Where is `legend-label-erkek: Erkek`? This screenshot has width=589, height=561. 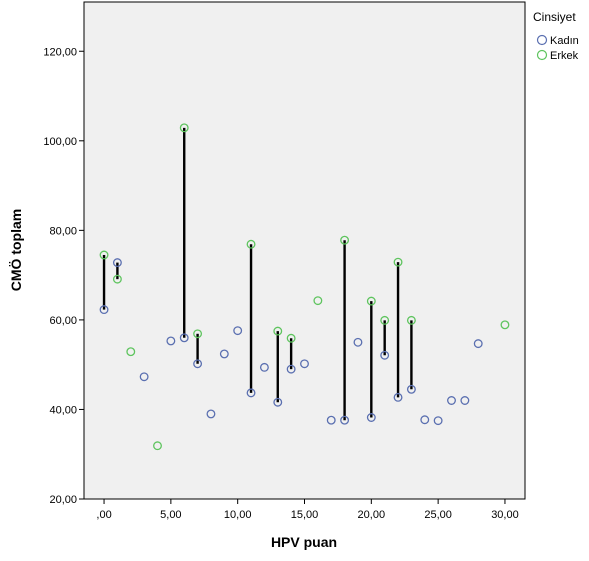
legend-label-erkek: Erkek is located at coordinates (564, 56).